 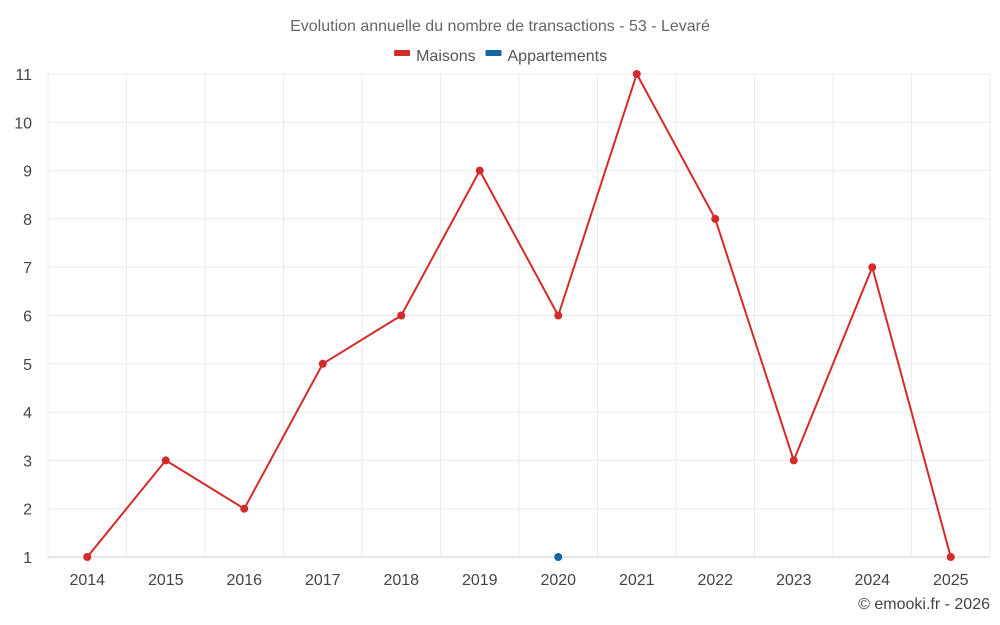 I want to click on x-tick-label: 2021, so click(x=637, y=580).